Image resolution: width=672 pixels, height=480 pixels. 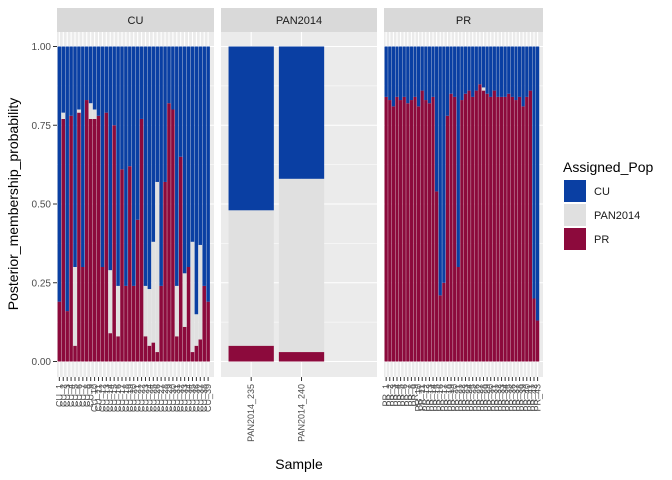 I want to click on x-tick-label: PR_20, so click(x=455, y=398).